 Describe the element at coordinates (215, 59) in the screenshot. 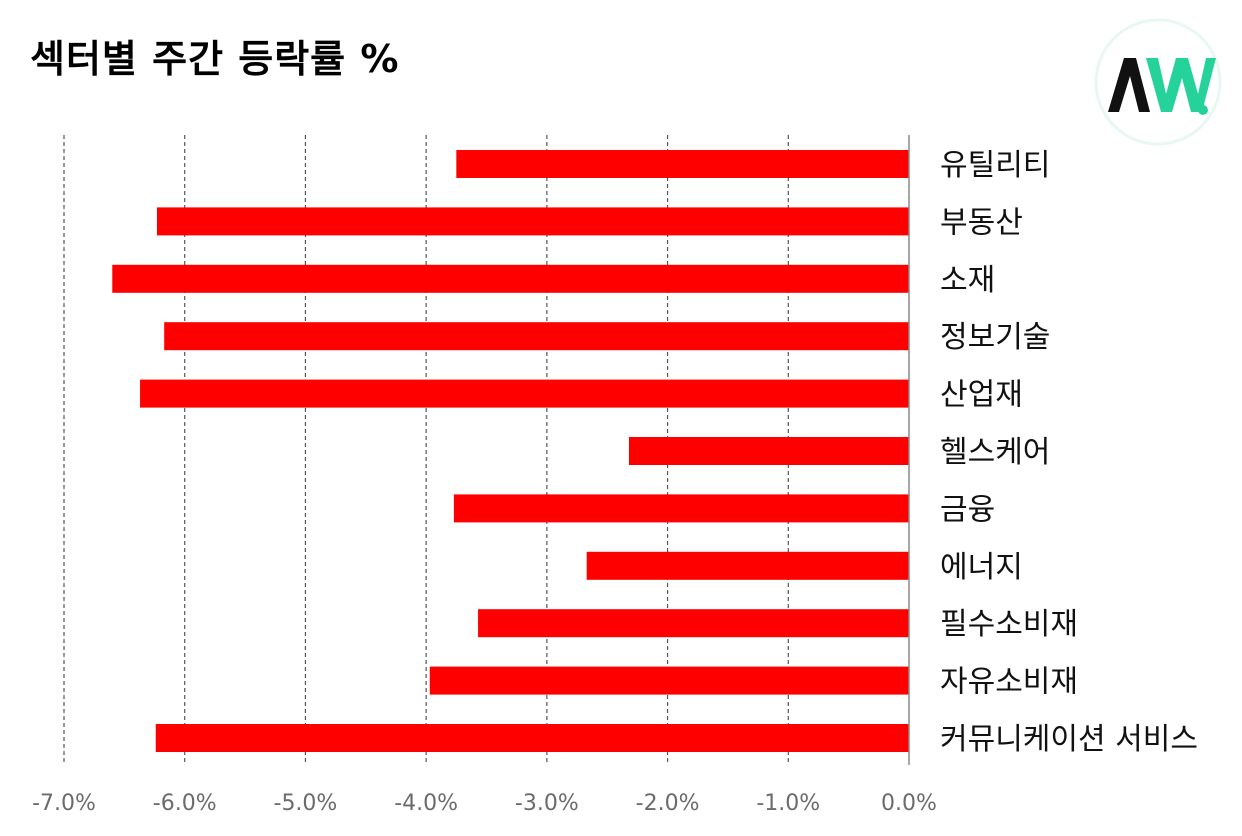

I see `chart-title: 섹터별 주간 등락률 %` at that location.